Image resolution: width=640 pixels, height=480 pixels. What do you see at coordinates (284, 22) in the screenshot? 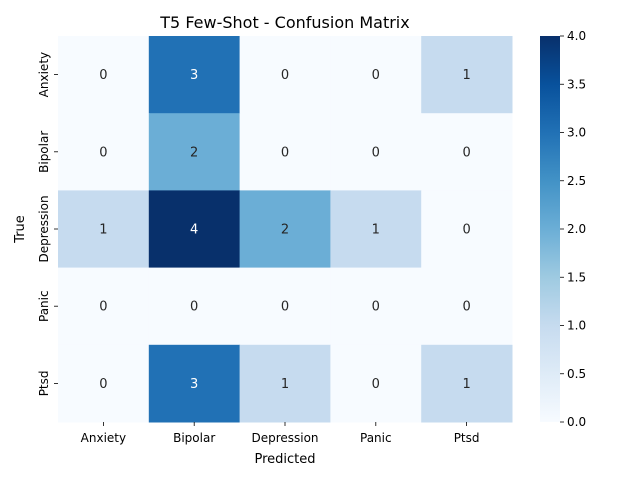
I see `chart-title: T5 Few-Shot - Confusion Matrix` at bounding box center [284, 22].